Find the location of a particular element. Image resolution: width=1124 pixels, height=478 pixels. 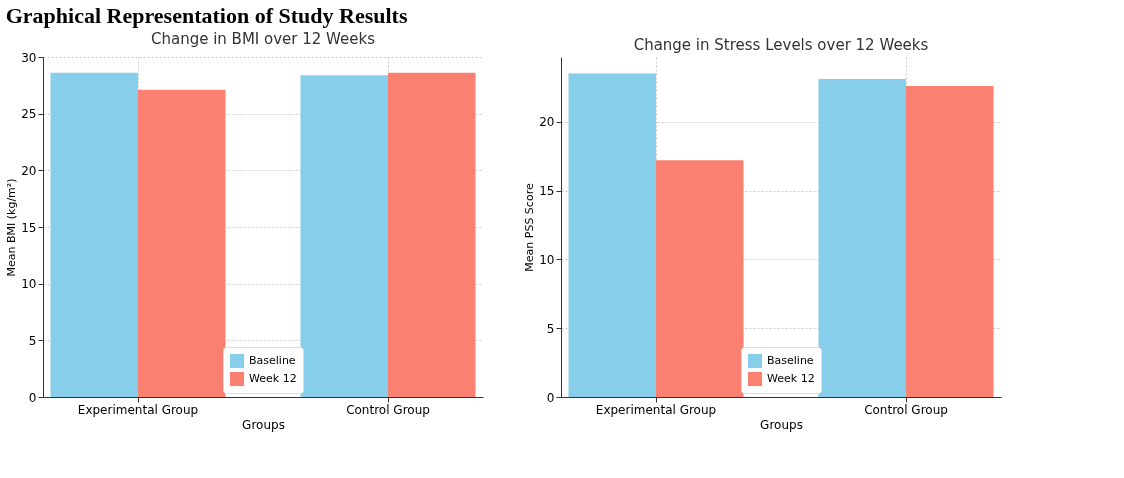

y-axis-title: Mean BMI (kg/m²) is located at coordinates (12, 227).